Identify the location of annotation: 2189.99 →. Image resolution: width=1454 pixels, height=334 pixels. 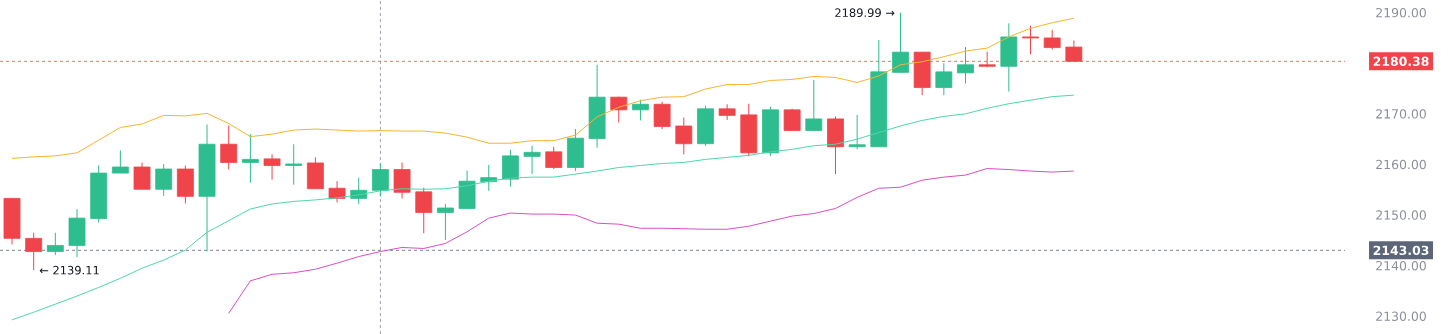
(865, 13).